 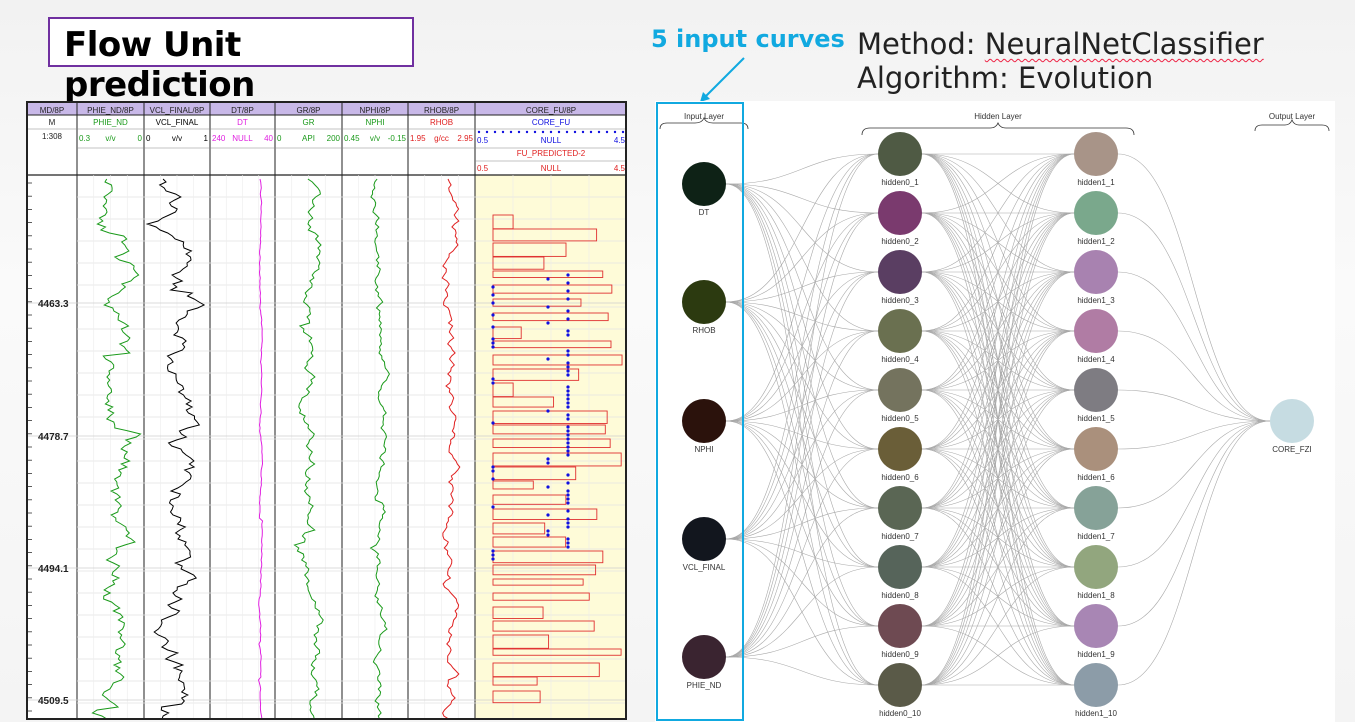 I want to click on hidden1-node-label: hidden1_5, so click(x=1096, y=418).